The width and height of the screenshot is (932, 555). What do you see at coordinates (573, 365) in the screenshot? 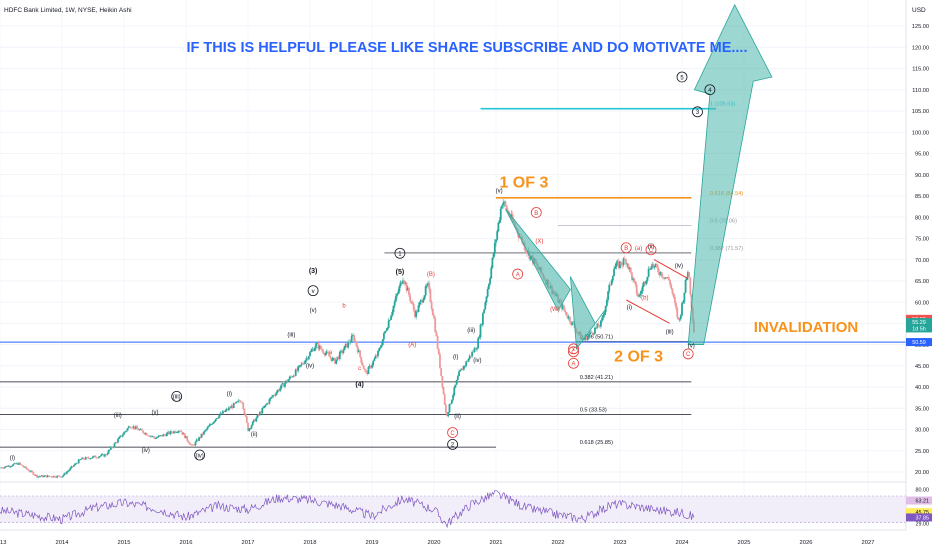
I see `wave-label: A` at bounding box center [573, 365].